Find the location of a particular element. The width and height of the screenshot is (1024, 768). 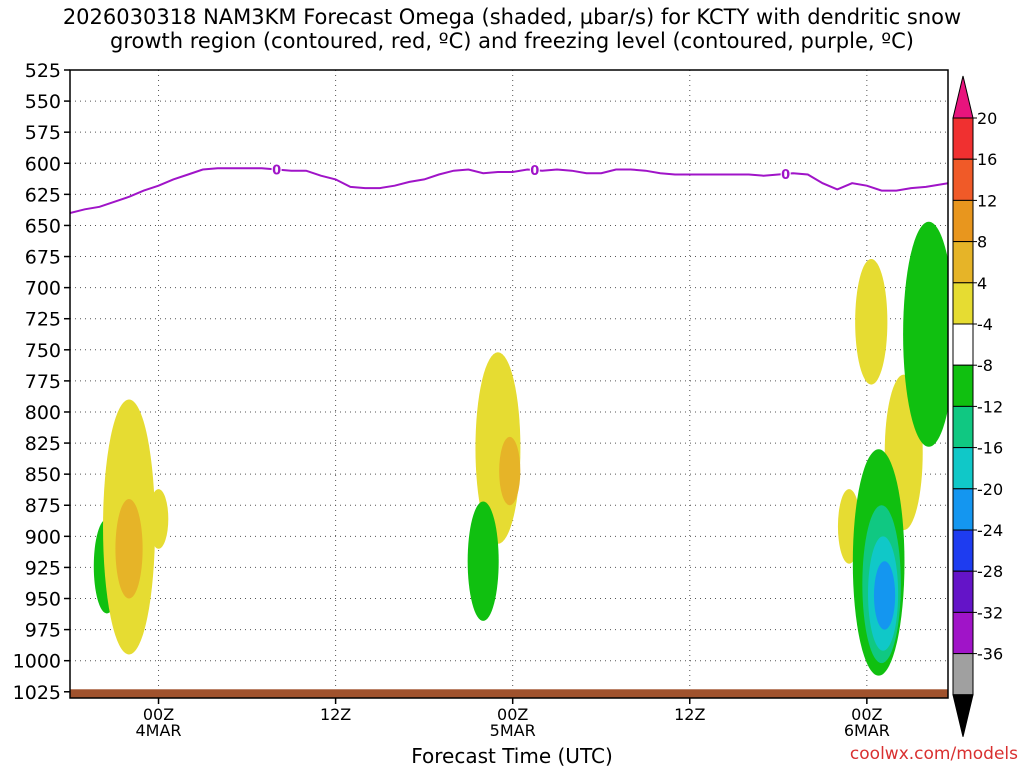

colorbar-label: -8 is located at coordinates (985, 365).